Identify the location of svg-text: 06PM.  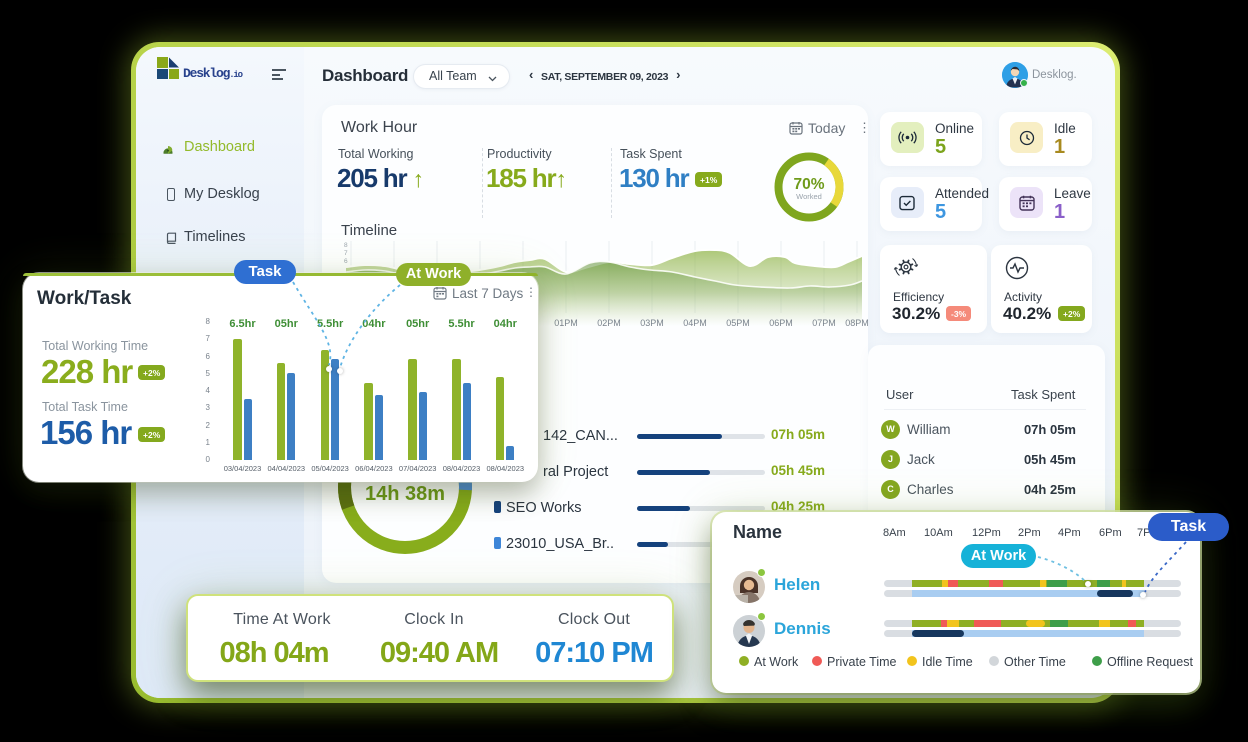
(781, 323).